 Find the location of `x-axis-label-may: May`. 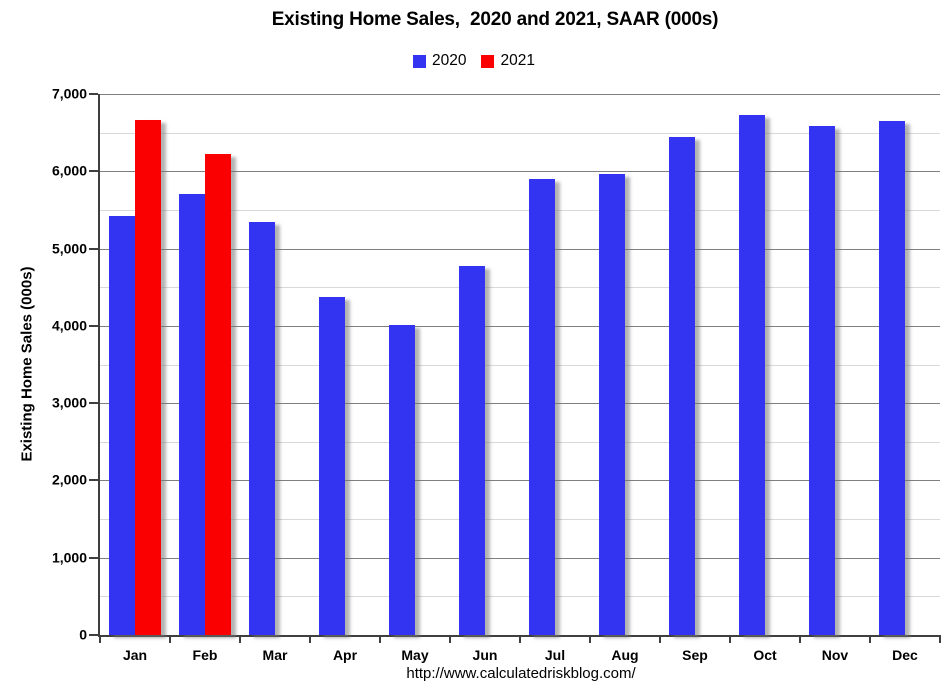

x-axis-label-may: May is located at coordinates (415, 655).